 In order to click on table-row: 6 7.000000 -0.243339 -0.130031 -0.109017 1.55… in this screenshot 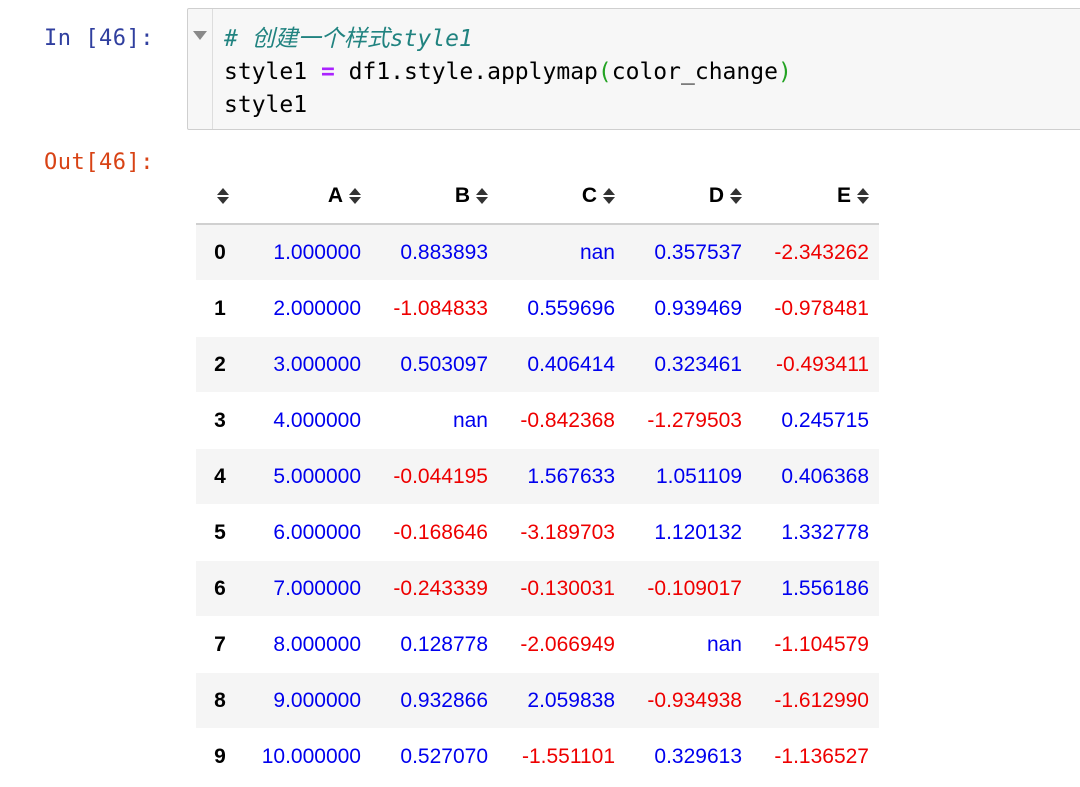, I will do `click(537, 588)`.